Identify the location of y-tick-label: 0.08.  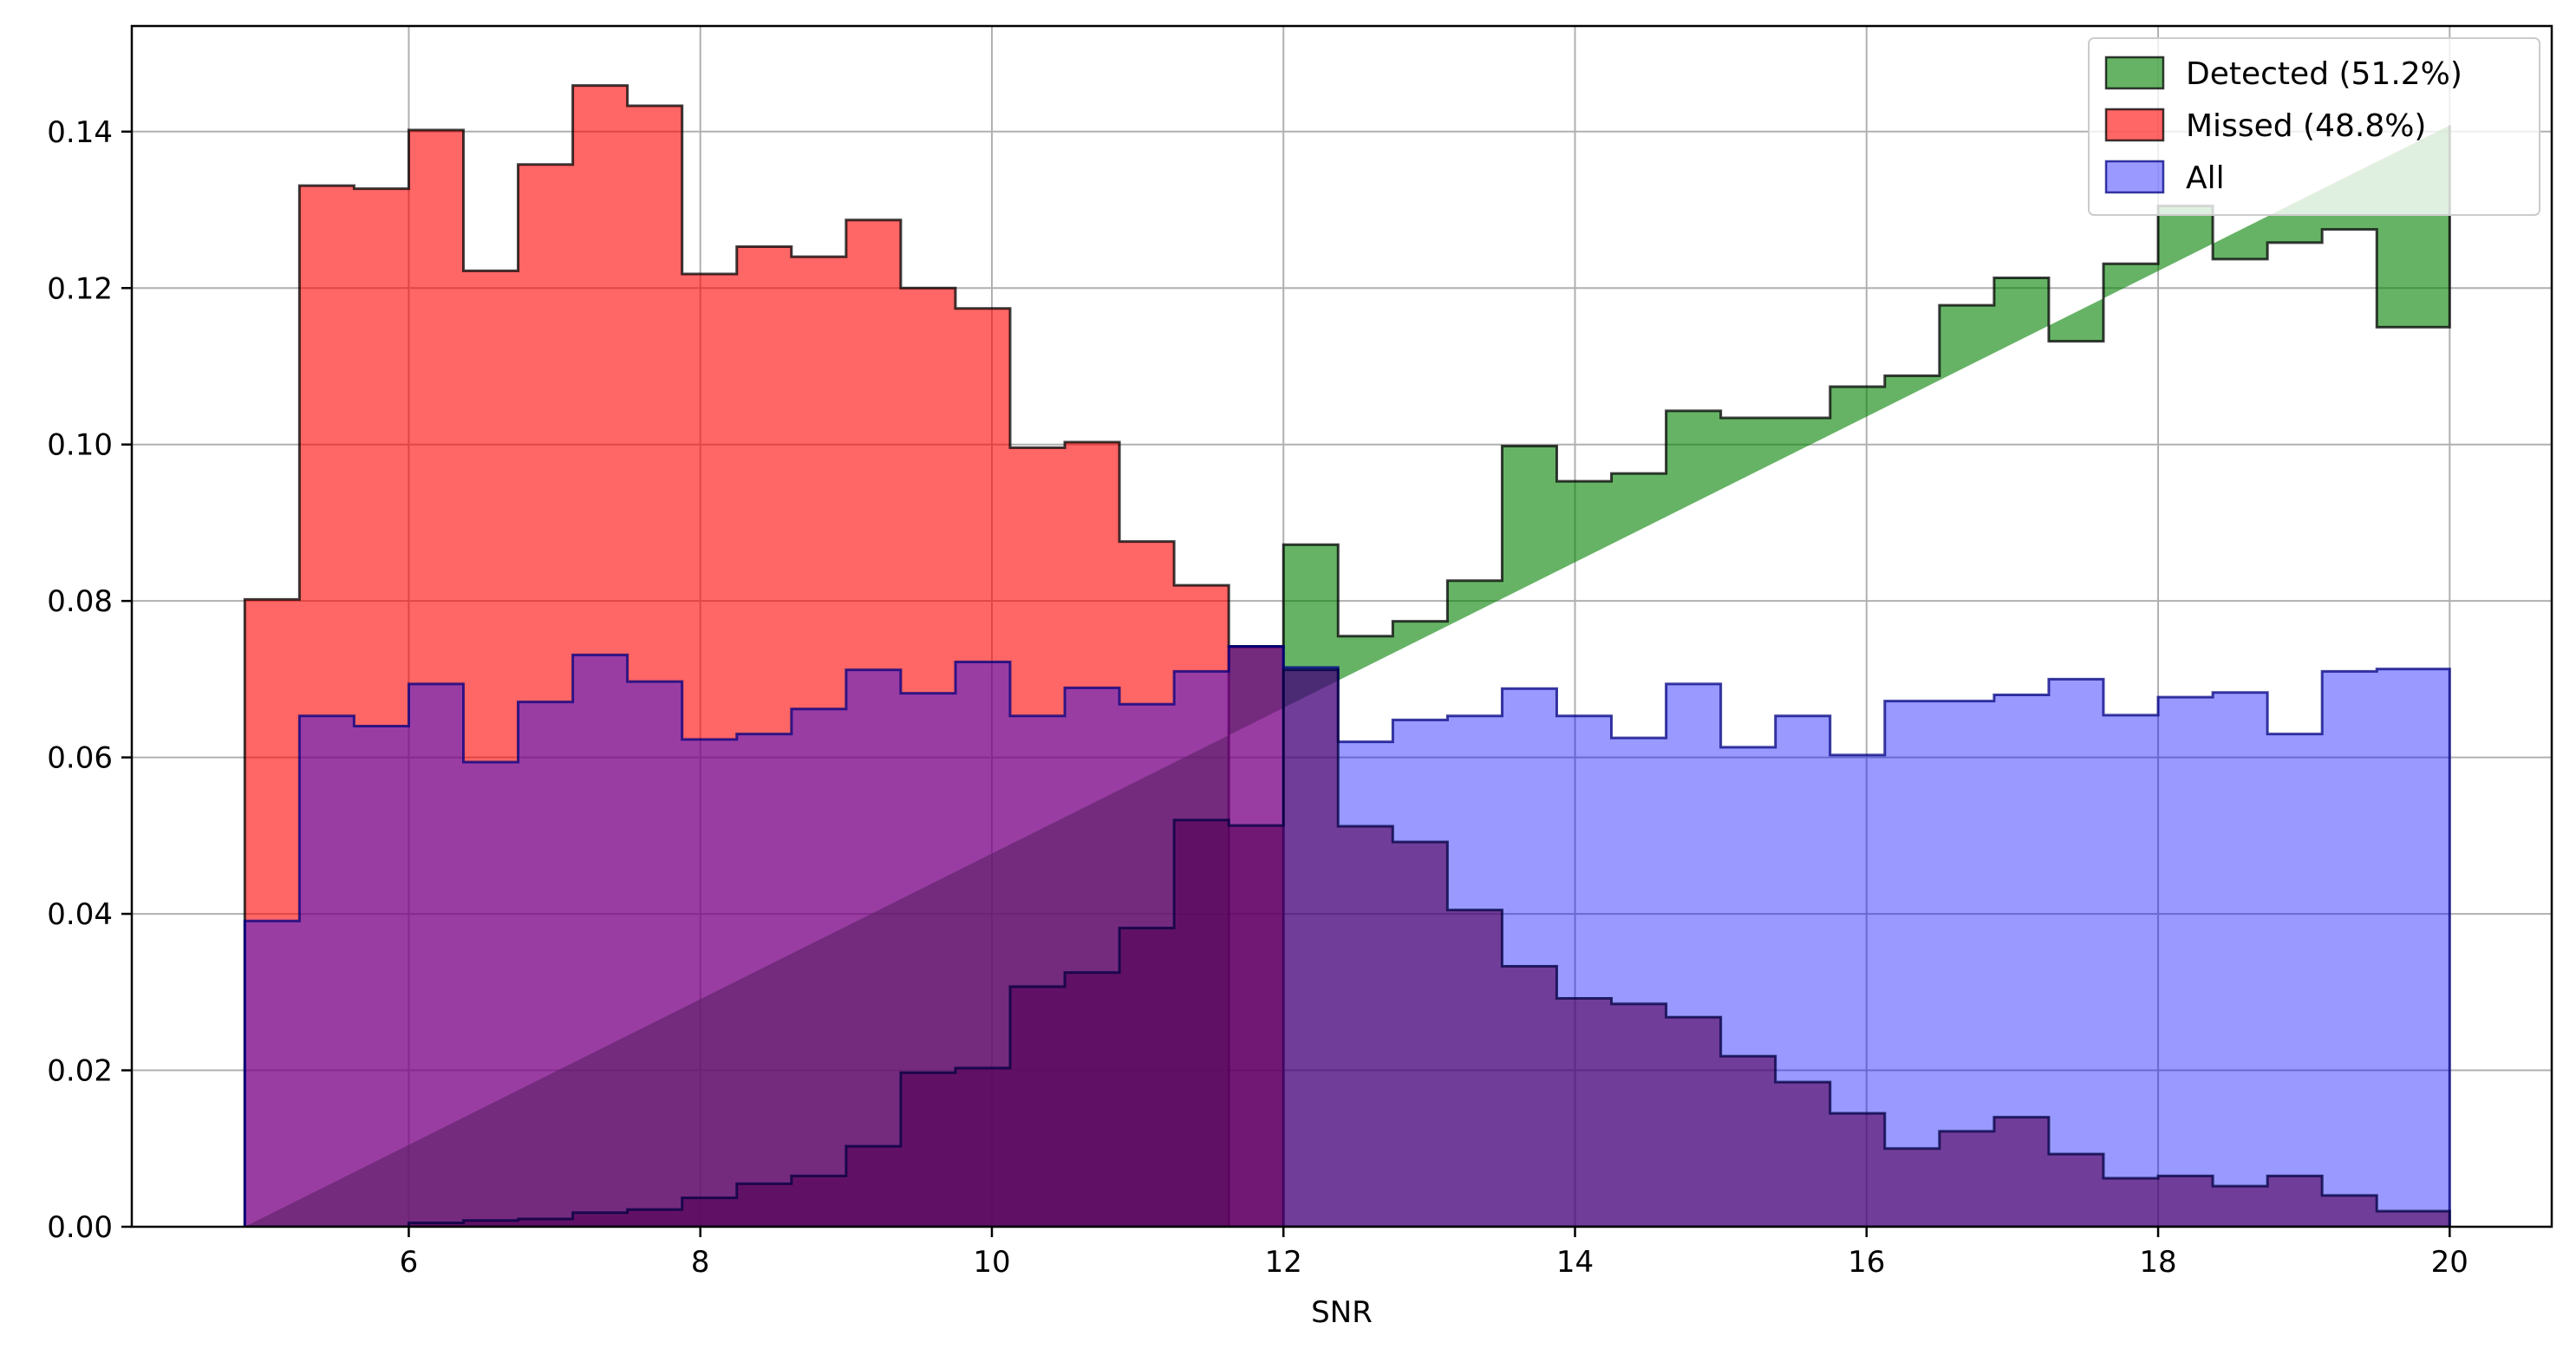
(80, 601).